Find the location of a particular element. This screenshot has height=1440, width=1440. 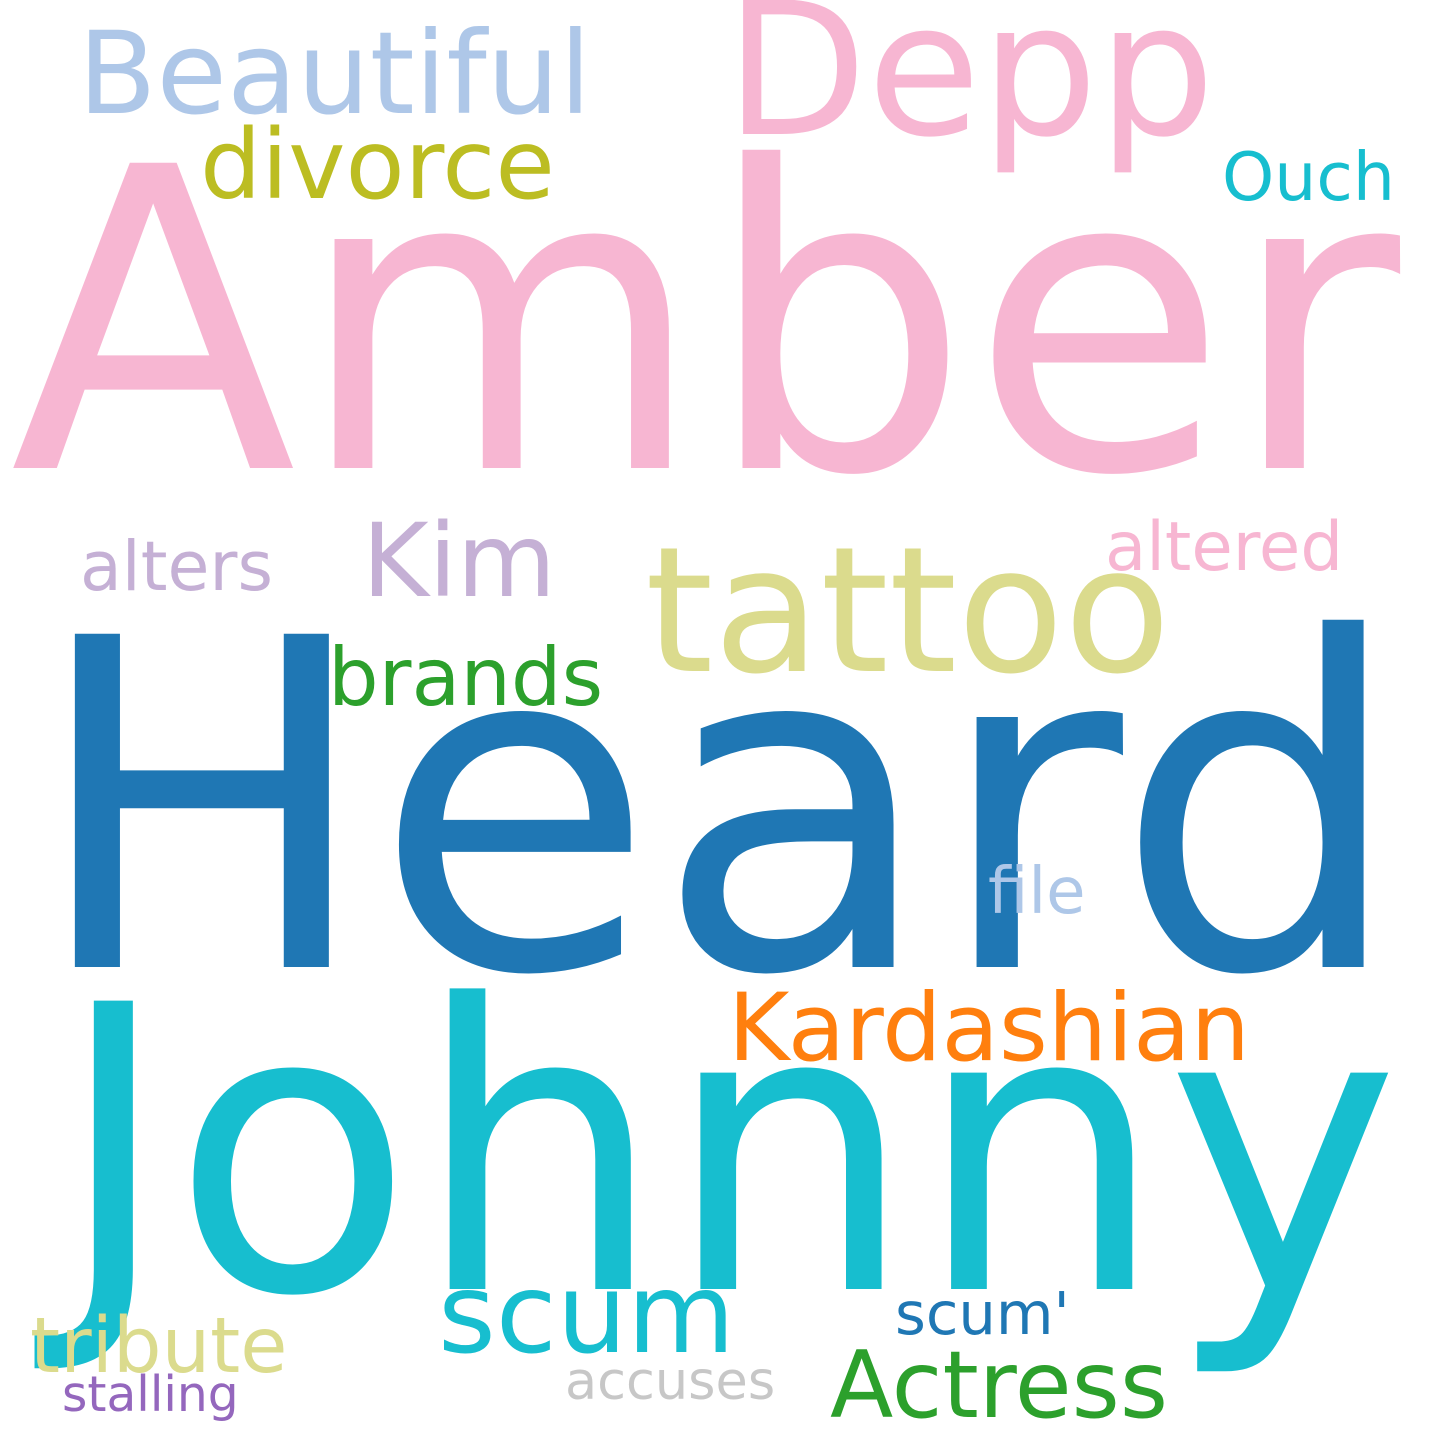

word-tribute: tribute is located at coordinates (159, 1346).